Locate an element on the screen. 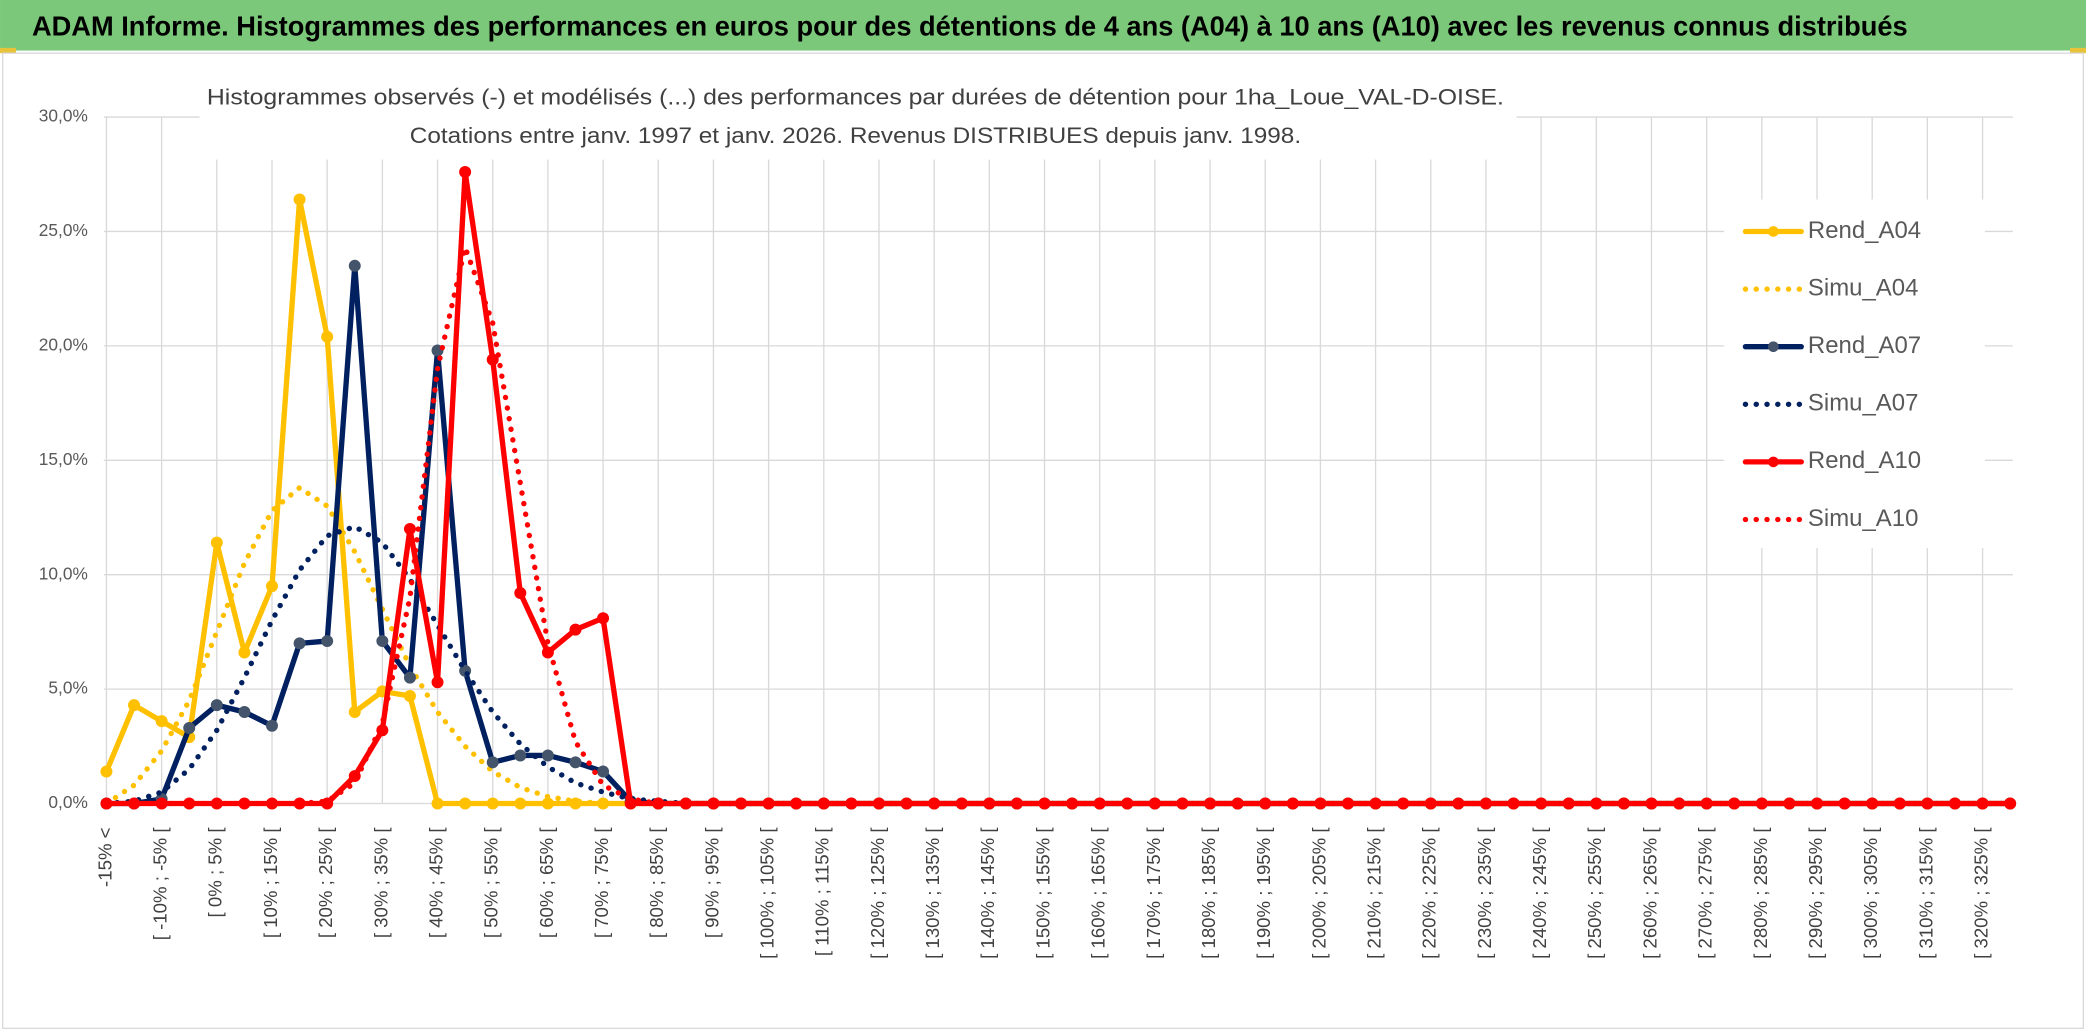 This screenshot has height=1031, width=2086. x-tick-label: [ 180% ; 185% [ is located at coordinates (1208, 893).